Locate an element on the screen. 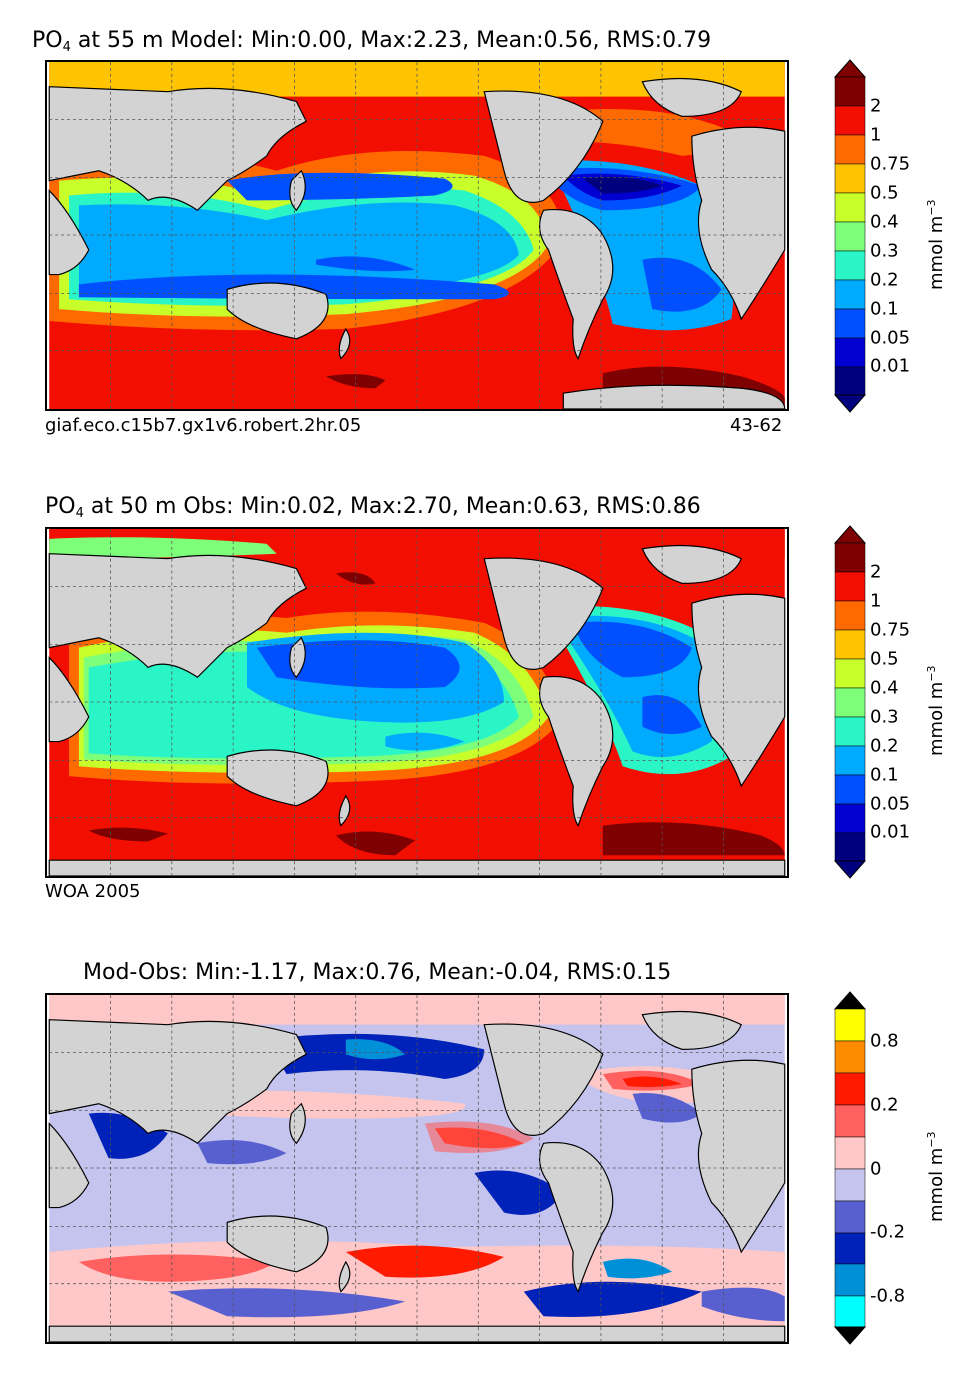  panel1-tick: 0.05 is located at coordinates (890, 338).